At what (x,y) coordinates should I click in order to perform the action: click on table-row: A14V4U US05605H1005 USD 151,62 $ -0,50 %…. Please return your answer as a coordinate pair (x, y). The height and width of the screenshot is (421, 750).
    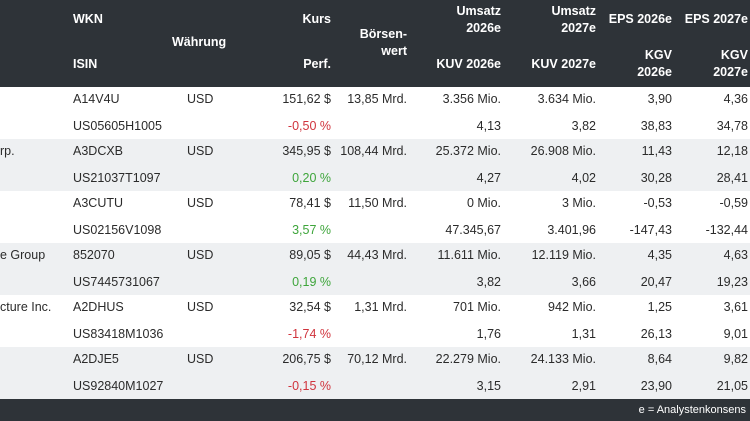
    Looking at the image, I should click on (375, 113).